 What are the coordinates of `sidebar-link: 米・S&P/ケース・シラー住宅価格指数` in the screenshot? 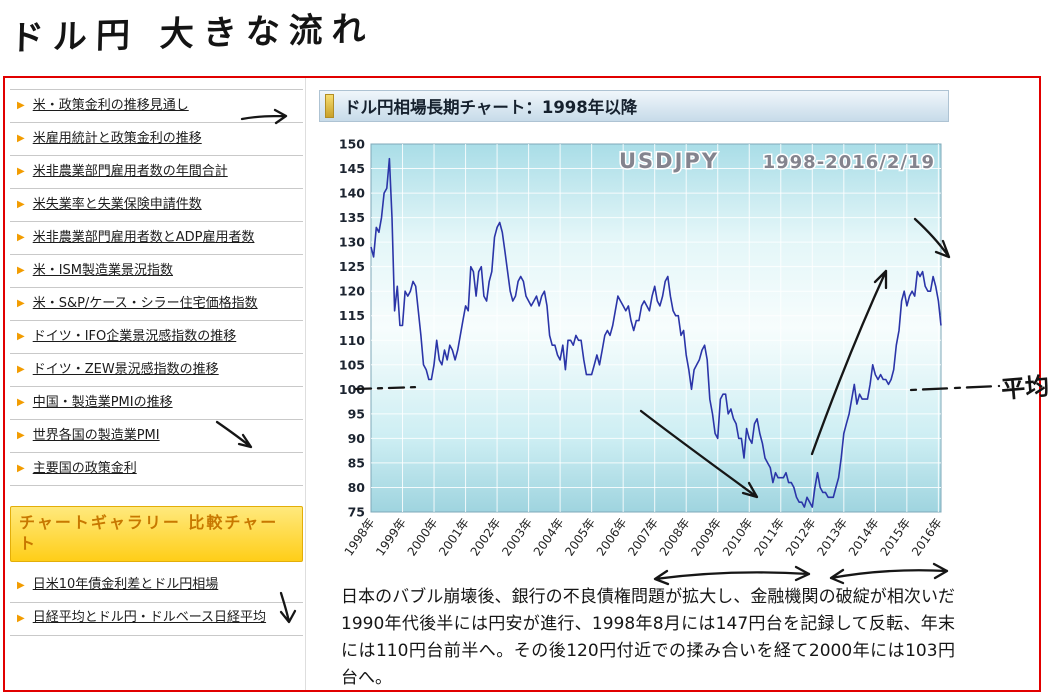 It's located at (145, 303).